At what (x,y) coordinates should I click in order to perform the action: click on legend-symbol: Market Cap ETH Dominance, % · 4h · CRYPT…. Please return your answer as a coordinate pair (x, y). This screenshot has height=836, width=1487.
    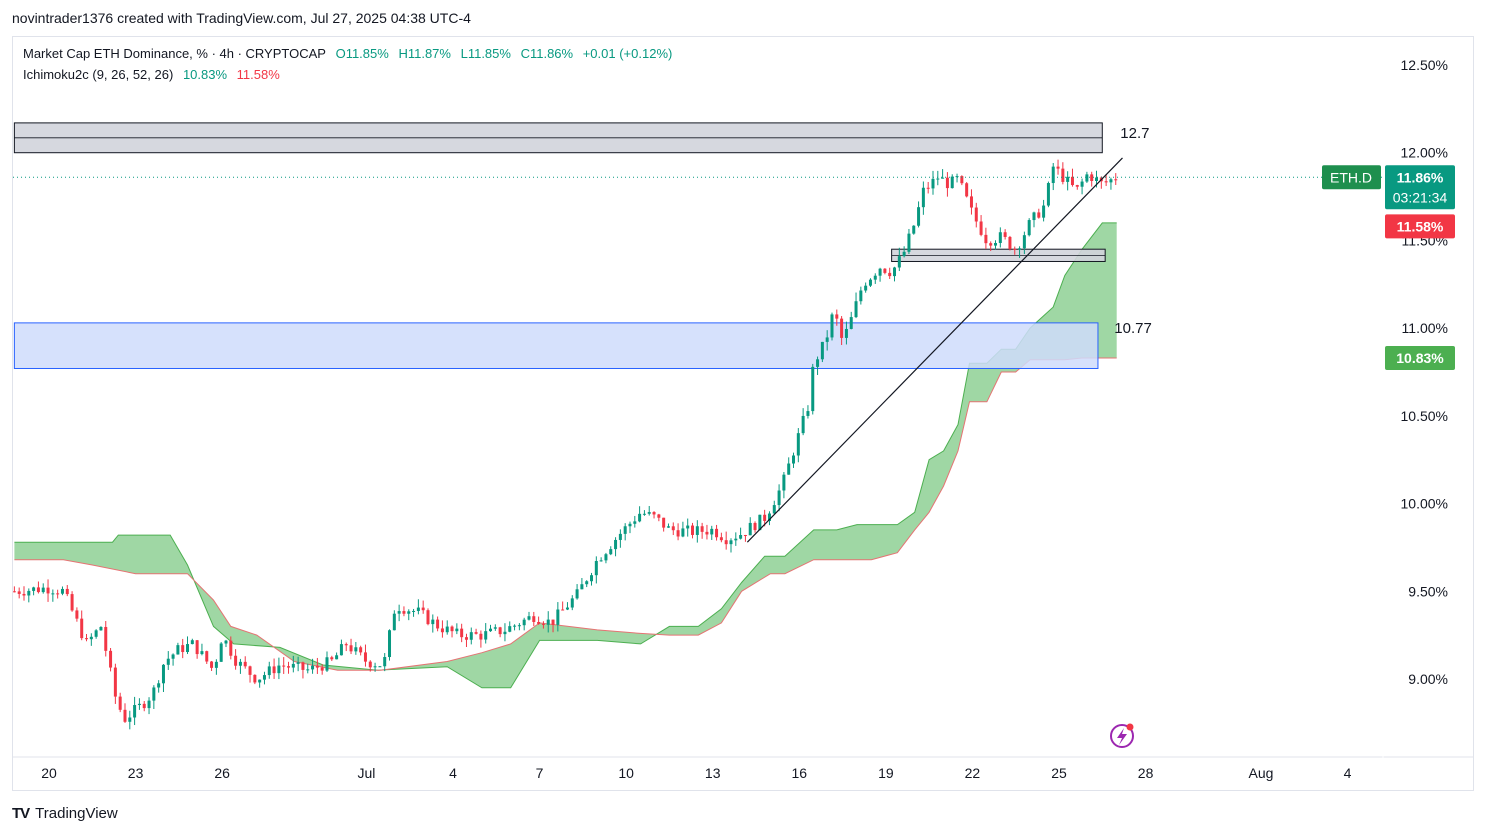
    Looking at the image, I should click on (174, 53).